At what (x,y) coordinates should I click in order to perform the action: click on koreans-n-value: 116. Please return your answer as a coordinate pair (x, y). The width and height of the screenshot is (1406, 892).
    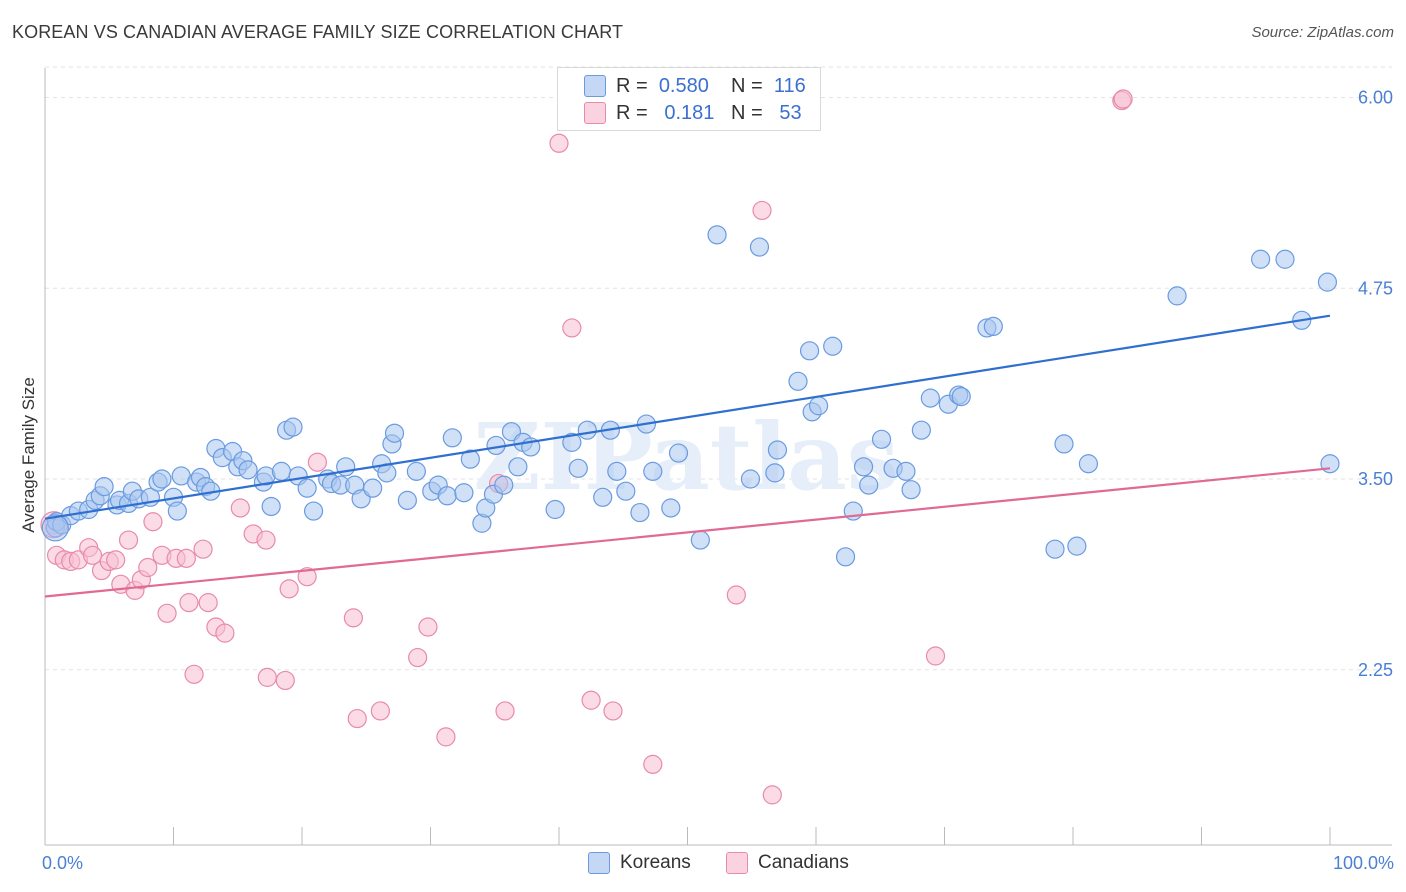
    Looking at the image, I should click on (789, 85).